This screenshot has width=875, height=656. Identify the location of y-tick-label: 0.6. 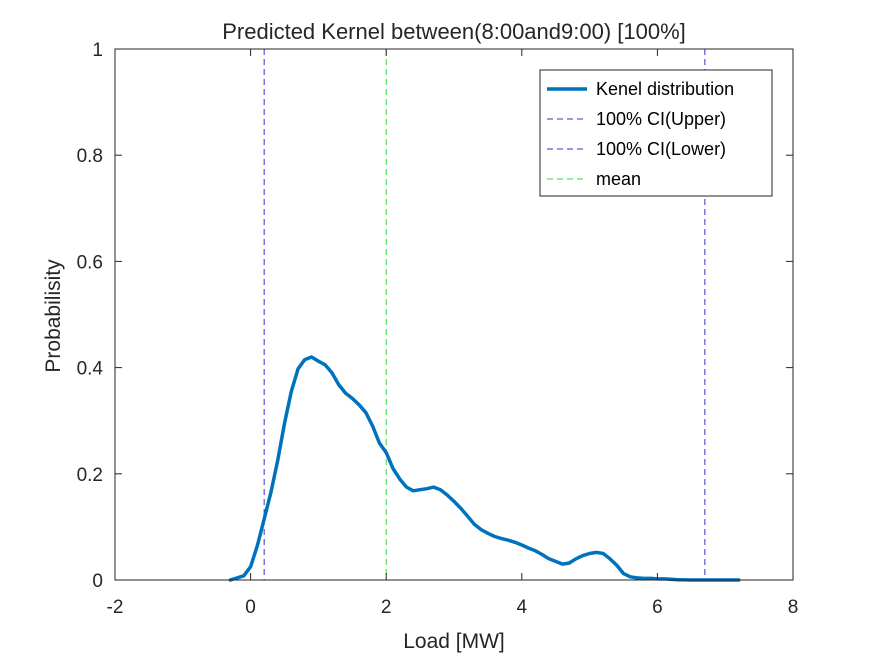
(90, 262).